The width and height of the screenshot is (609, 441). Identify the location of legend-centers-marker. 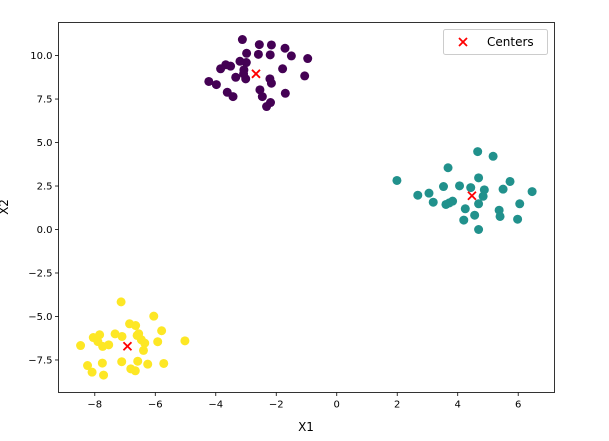
(463, 42).